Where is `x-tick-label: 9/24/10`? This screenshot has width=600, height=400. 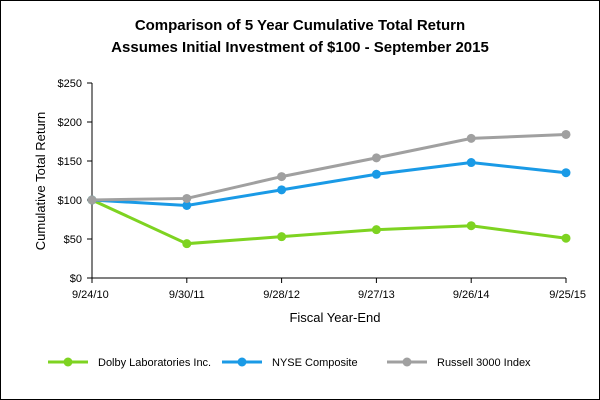
x-tick-label: 9/24/10 is located at coordinates (90, 295).